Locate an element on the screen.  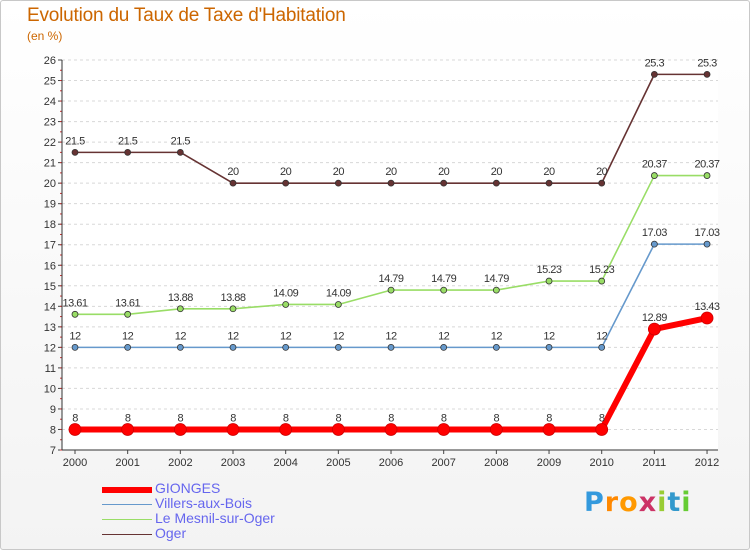
data-label: 12.89 is located at coordinates (654, 318).